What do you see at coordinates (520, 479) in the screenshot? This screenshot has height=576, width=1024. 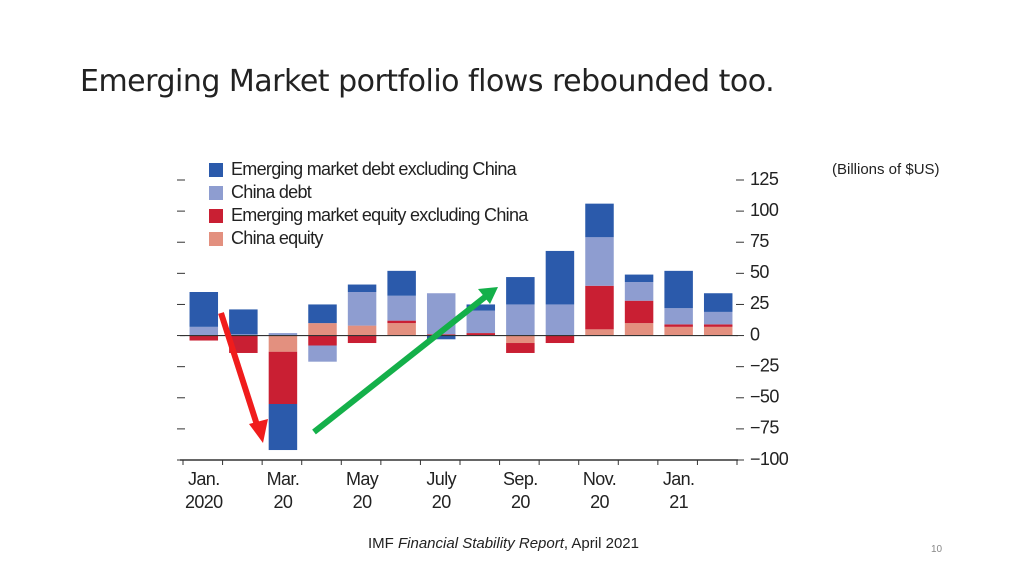 I see `x-tick-line: Sep.` at bounding box center [520, 479].